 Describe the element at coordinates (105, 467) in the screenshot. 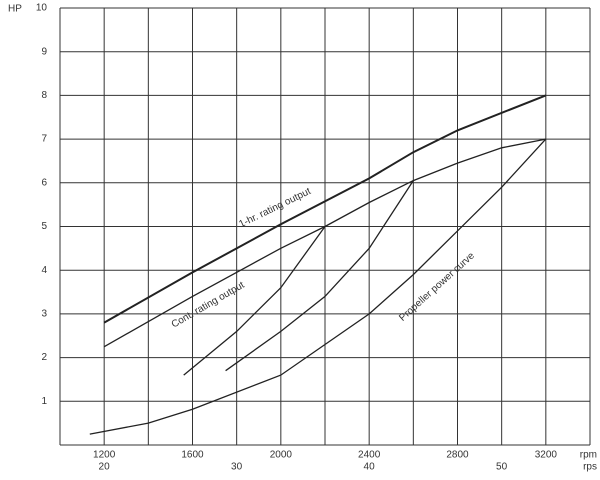

I see `x2-tick-label: 20` at that location.